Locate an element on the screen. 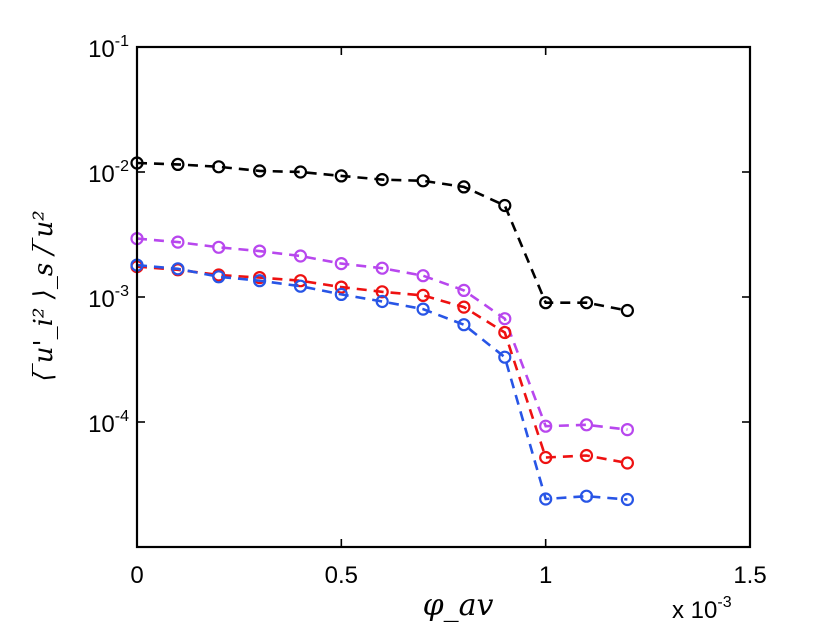  x-axis-multiplier: x 10-3 is located at coordinates (702, 609).